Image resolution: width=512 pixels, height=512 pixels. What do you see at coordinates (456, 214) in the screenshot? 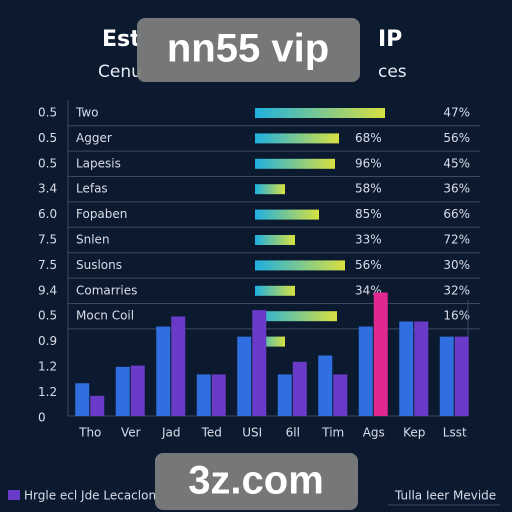
I see `value-label: 66%` at bounding box center [456, 214].